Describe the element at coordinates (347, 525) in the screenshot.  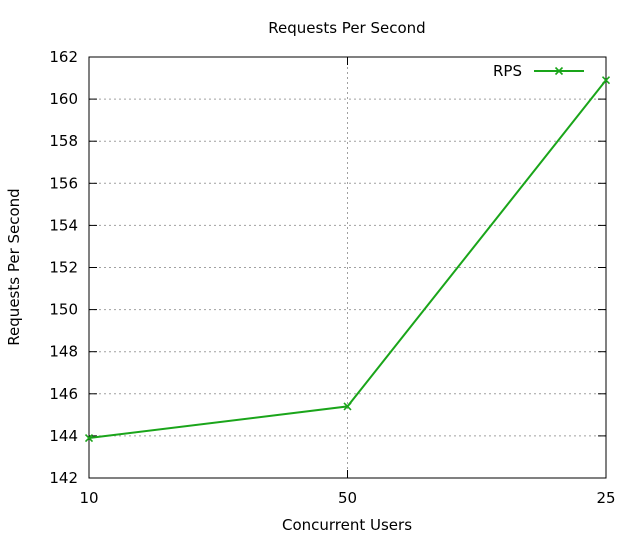
I see `x-axis-label: Concurrent Users` at that location.